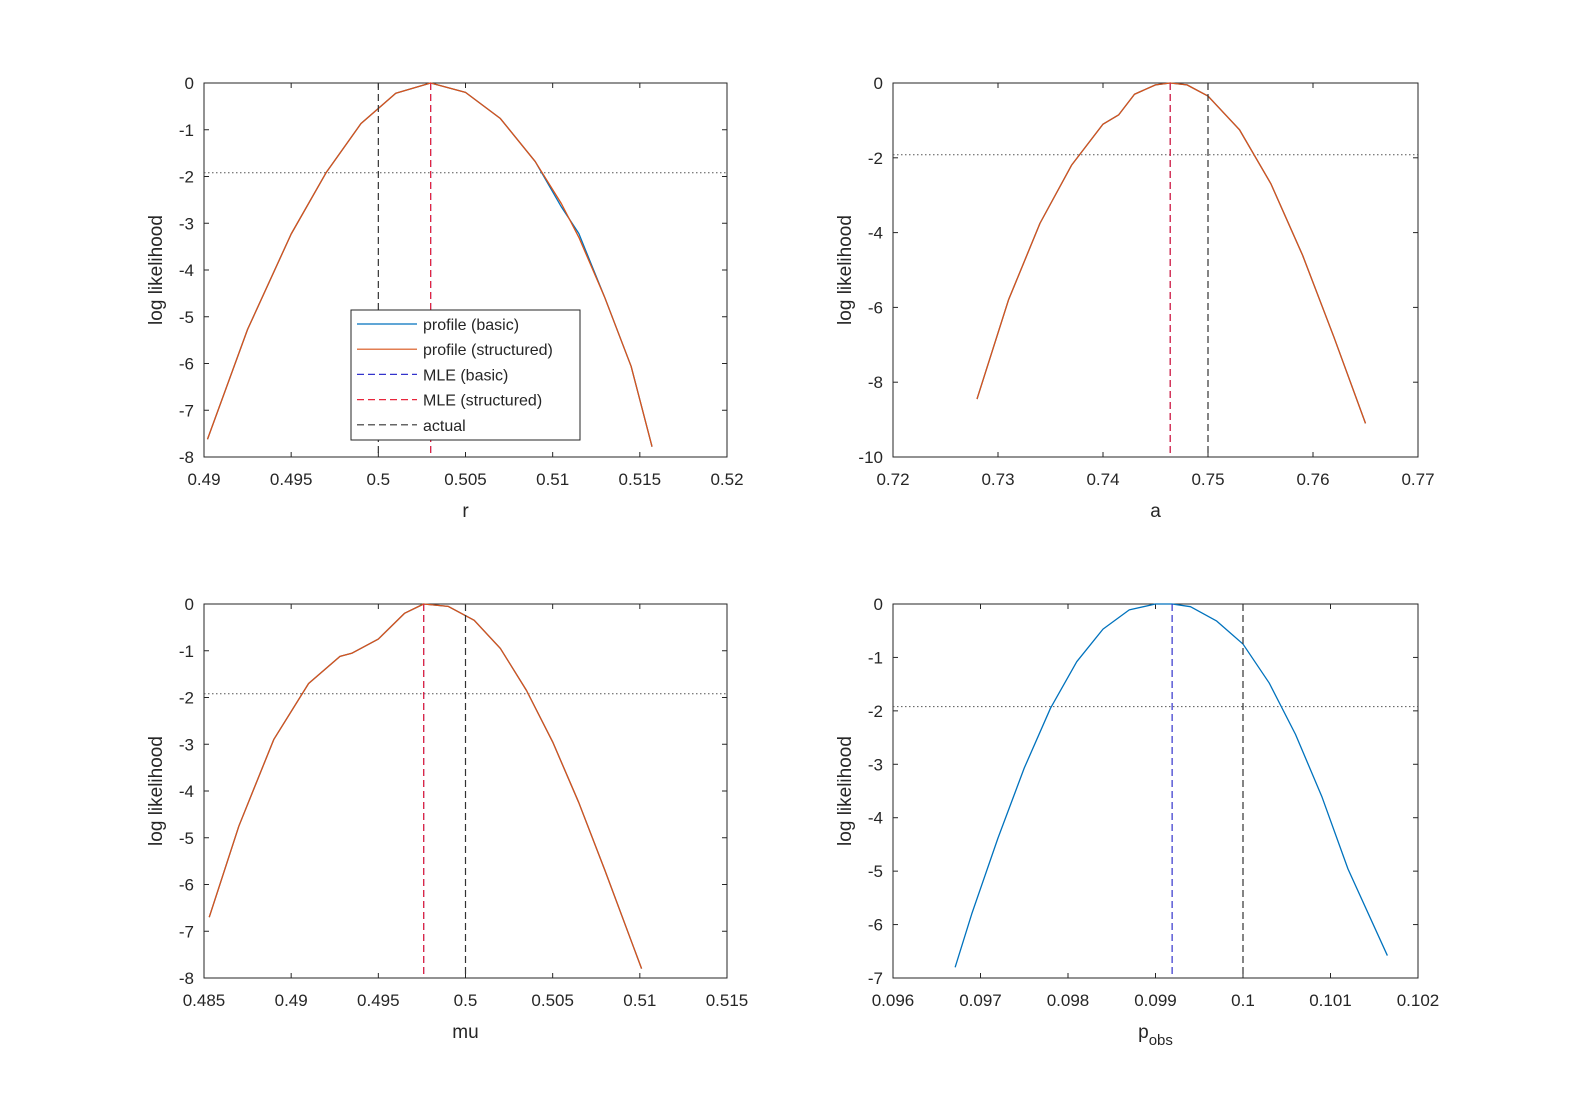 The width and height of the screenshot is (1581, 1108). I want to click on x-axis-label: mu, so click(465, 1032).